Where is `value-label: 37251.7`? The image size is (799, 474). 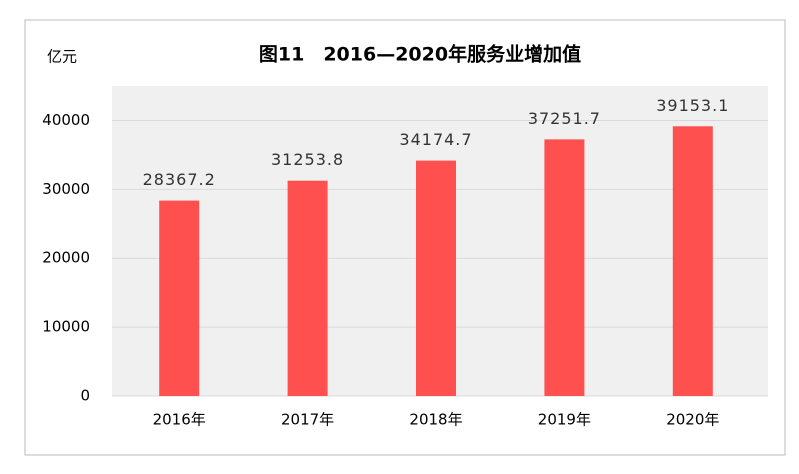
value-label: 37251.7 is located at coordinates (564, 118).